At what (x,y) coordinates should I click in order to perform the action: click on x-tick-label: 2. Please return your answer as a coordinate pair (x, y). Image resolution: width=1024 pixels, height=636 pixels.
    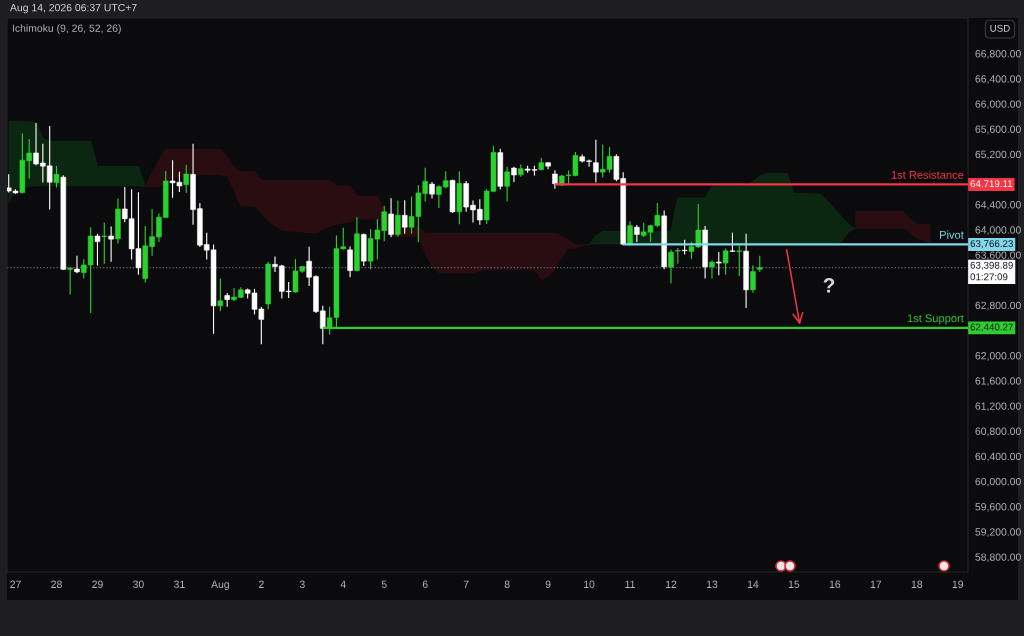
    Looking at the image, I should click on (261, 584).